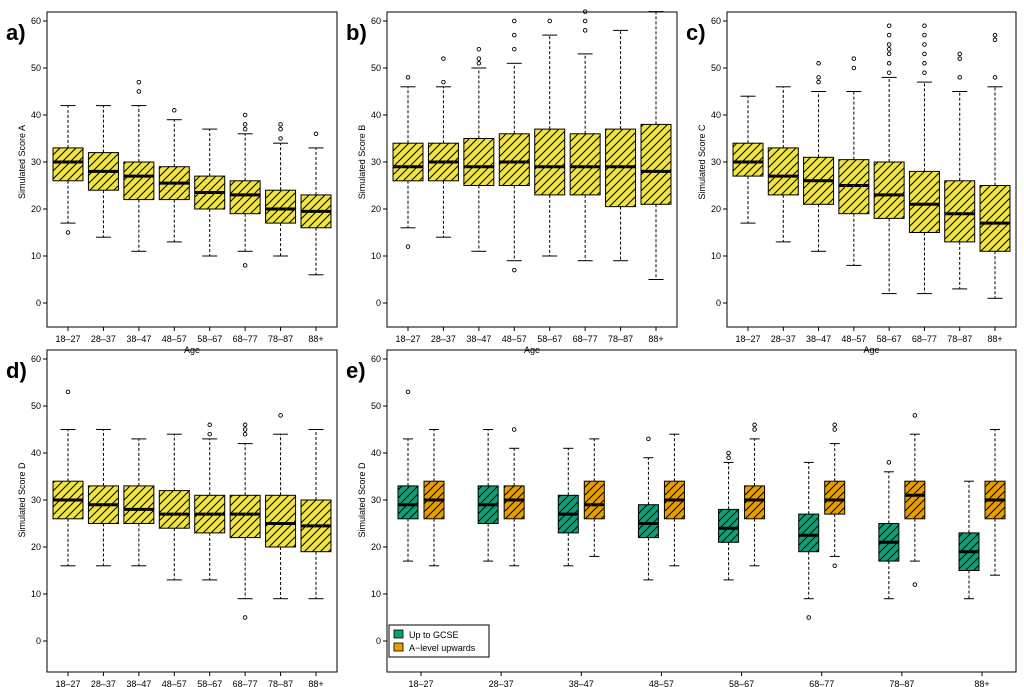 The image size is (1024, 687). I want to click on panel-label: e), so click(356, 370).